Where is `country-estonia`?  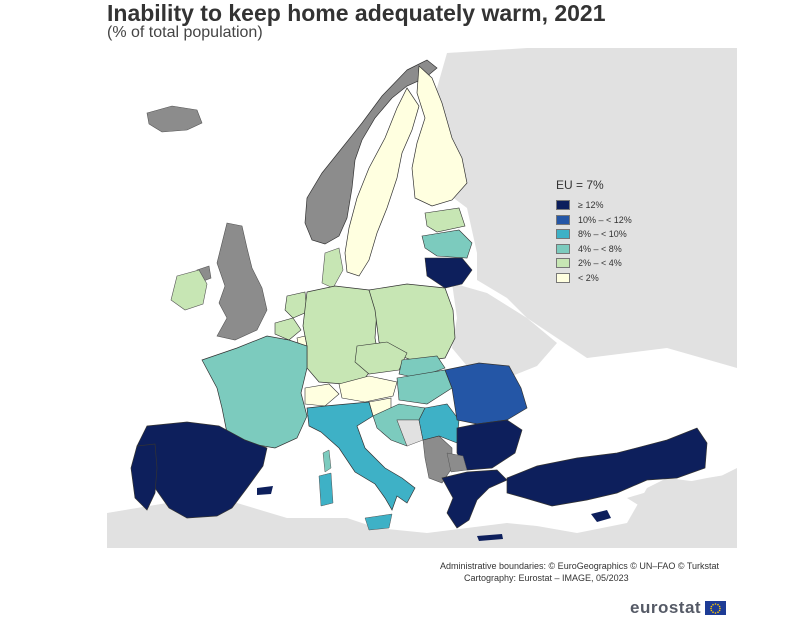 country-estonia is located at coordinates (445, 220).